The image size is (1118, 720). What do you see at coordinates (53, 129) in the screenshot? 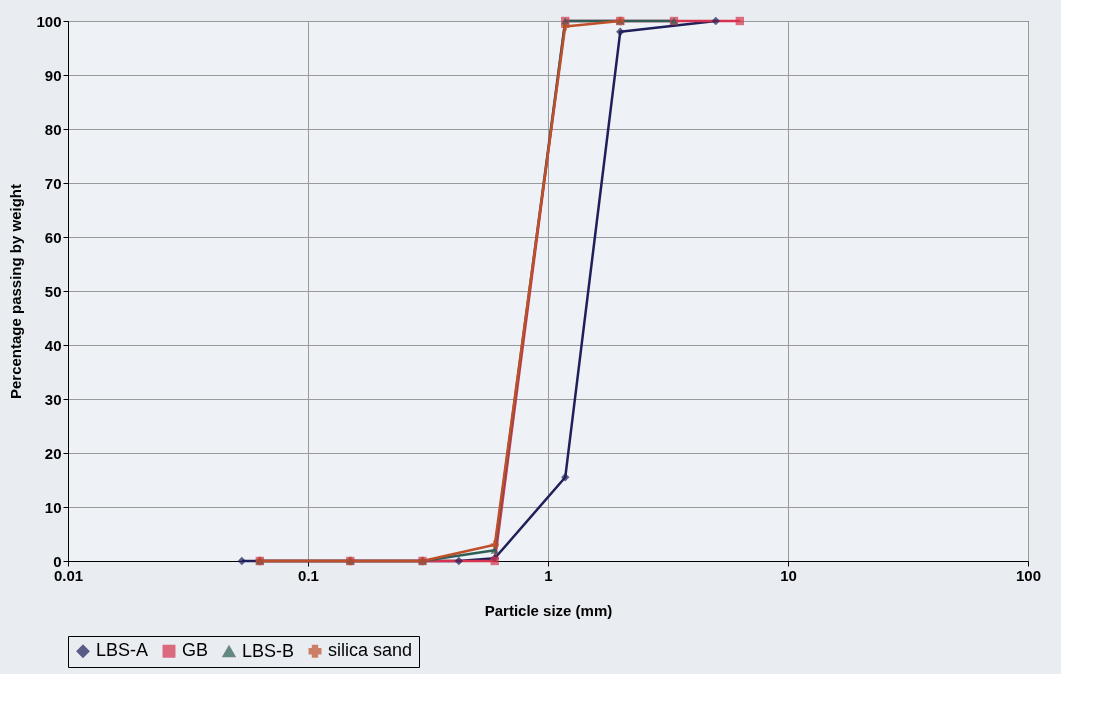
I see `y-tick-label: 80` at bounding box center [53, 129].